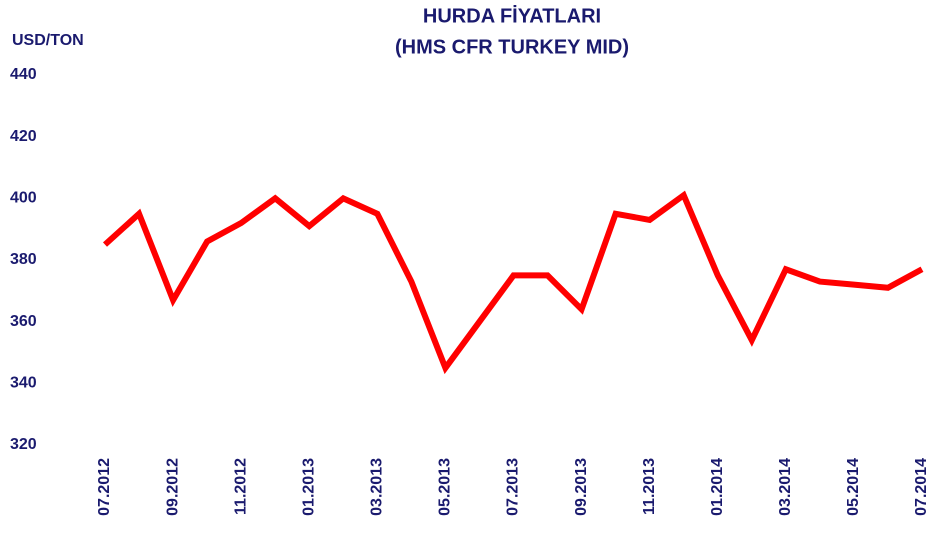 The image size is (937, 541). Describe the element at coordinates (48, 40) in the screenshot. I see `y-axis-label: USD/TON` at that location.